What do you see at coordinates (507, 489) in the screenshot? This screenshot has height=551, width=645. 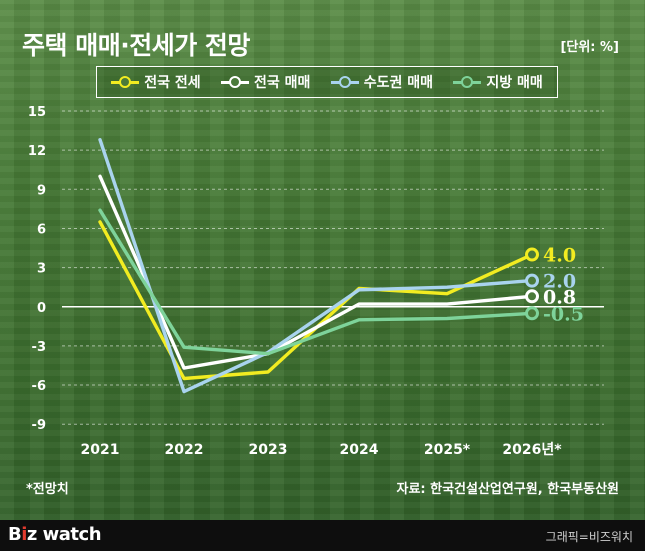 I see `source-note: 자료: 한국건설산업연구원, 한국부동산원` at bounding box center [507, 489].